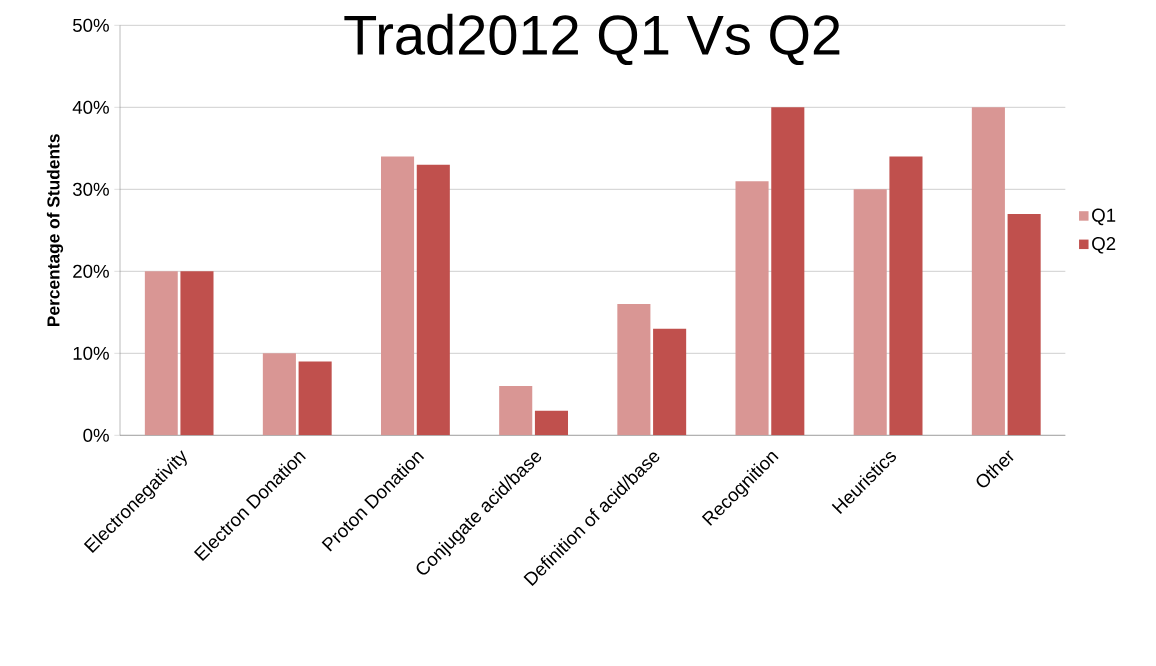  What do you see at coordinates (91, 353) in the screenshot?
I see `y-tick-label: 10%` at bounding box center [91, 353].